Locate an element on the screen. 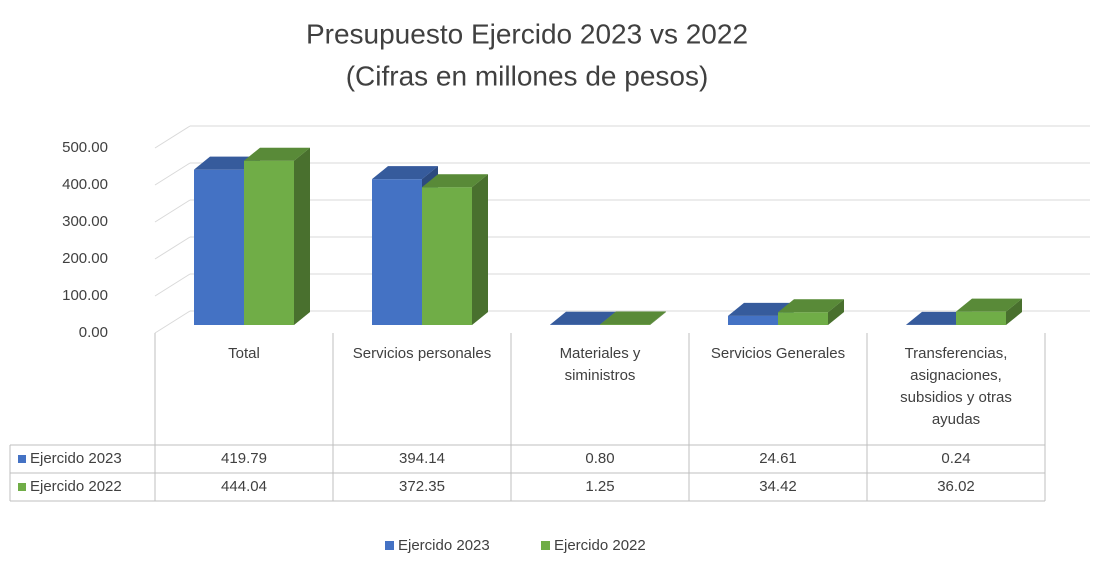 The image size is (1100, 581). table-value: 419.79 is located at coordinates (244, 458).